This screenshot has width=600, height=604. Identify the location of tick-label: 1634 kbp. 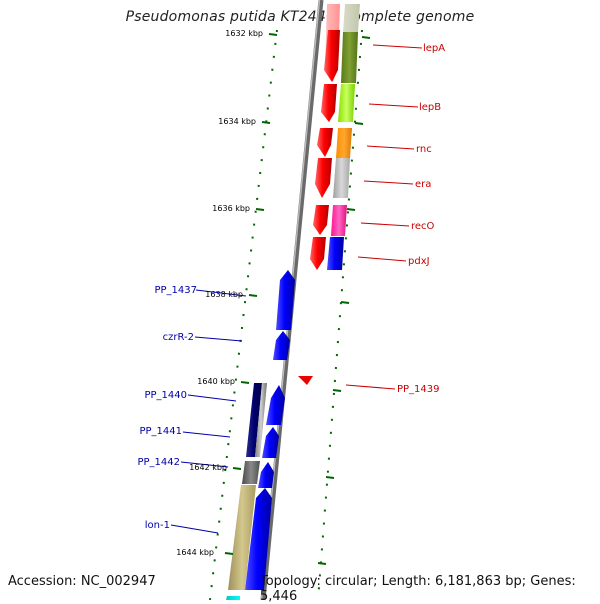
(237, 121).